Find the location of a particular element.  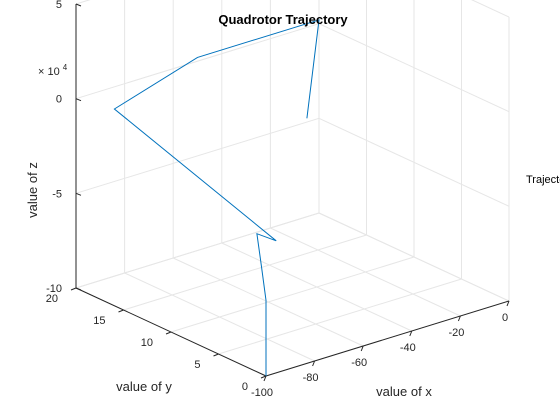

z-axis-multiplier-exponent: 4 is located at coordinates (65, 67).